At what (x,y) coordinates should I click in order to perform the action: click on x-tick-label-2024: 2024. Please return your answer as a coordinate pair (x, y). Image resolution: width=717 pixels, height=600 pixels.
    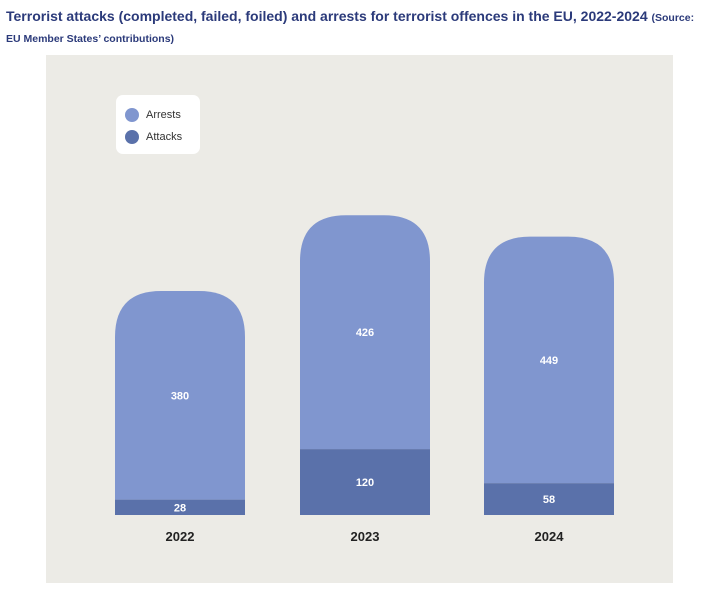
    Looking at the image, I should click on (550, 536).